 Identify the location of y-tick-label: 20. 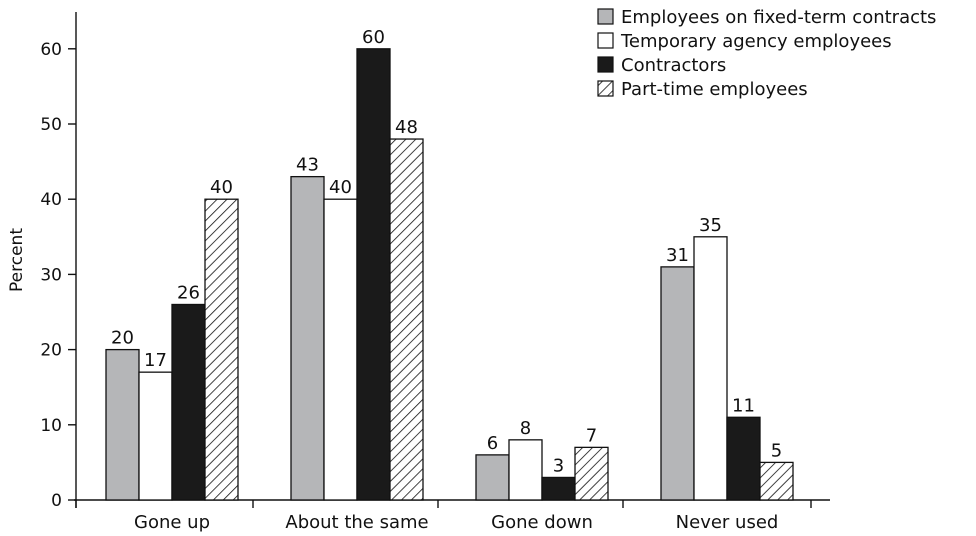
(51, 351).